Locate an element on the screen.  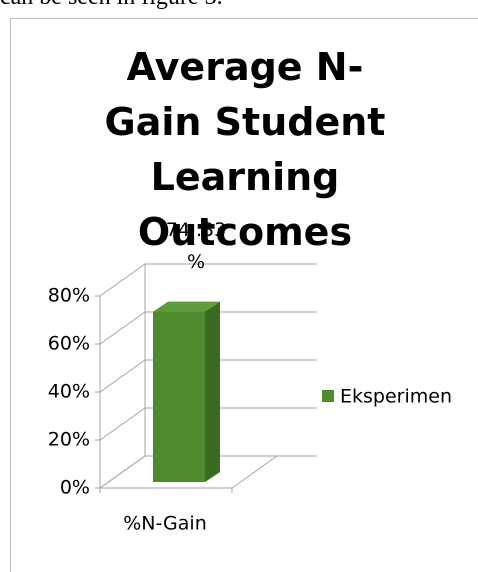
y-tick-label: 20% is located at coordinates (69, 440).